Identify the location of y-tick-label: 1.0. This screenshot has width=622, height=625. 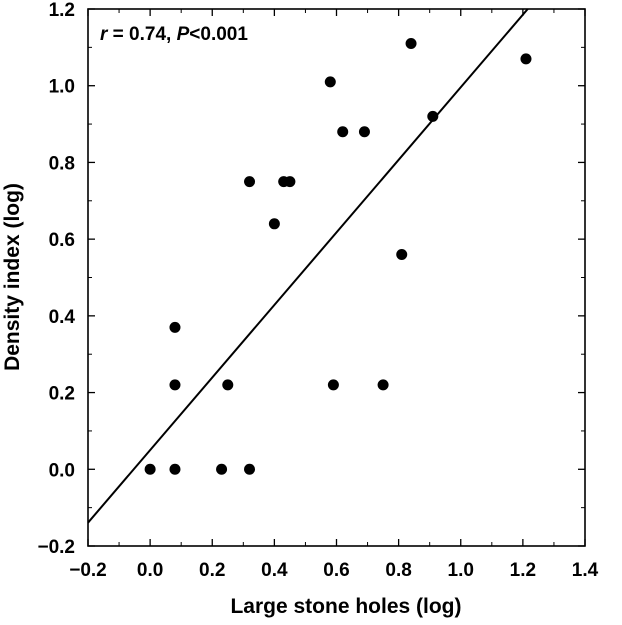
(62, 87).